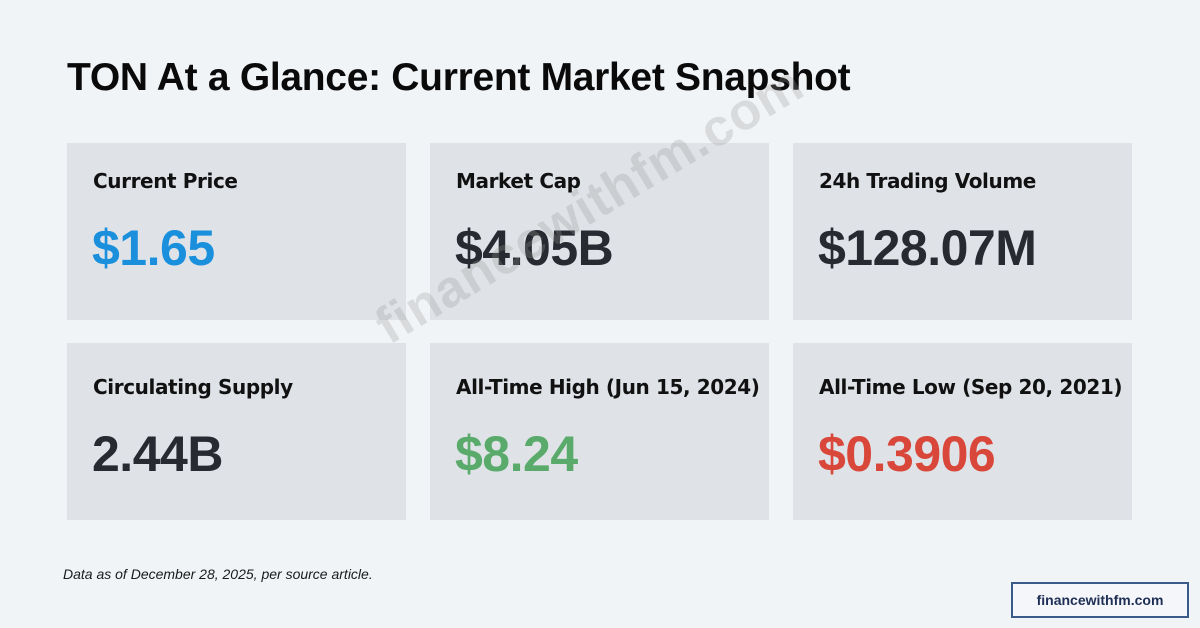  I want to click on card-current-price: Current Price $1.65, so click(236, 231).